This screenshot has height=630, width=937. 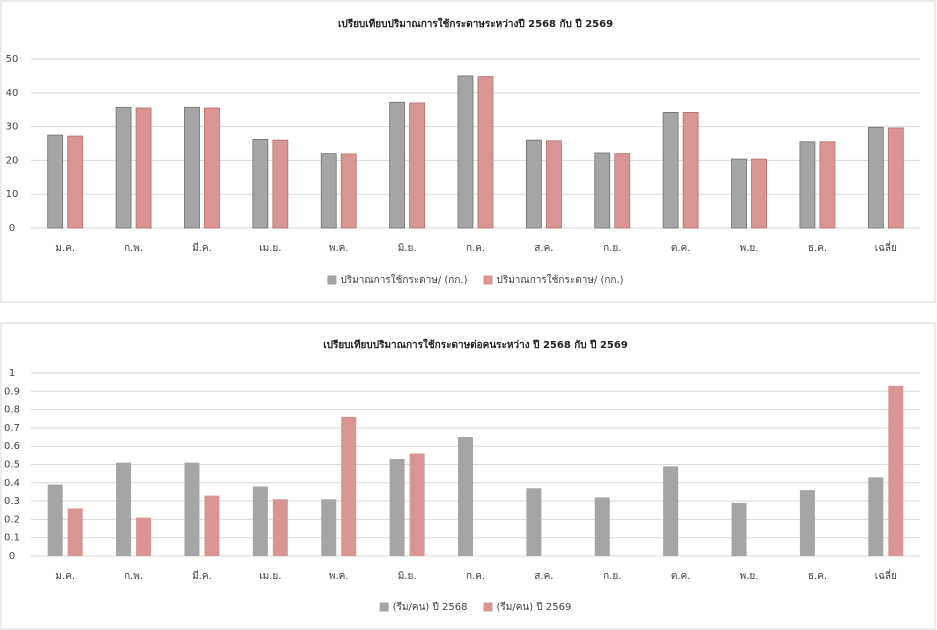 What do you see at coordinates (430, 607) in the screenshot?
I see `legend-label: (รีม/คน) ปี 2568` at bounding box center [430, 607].